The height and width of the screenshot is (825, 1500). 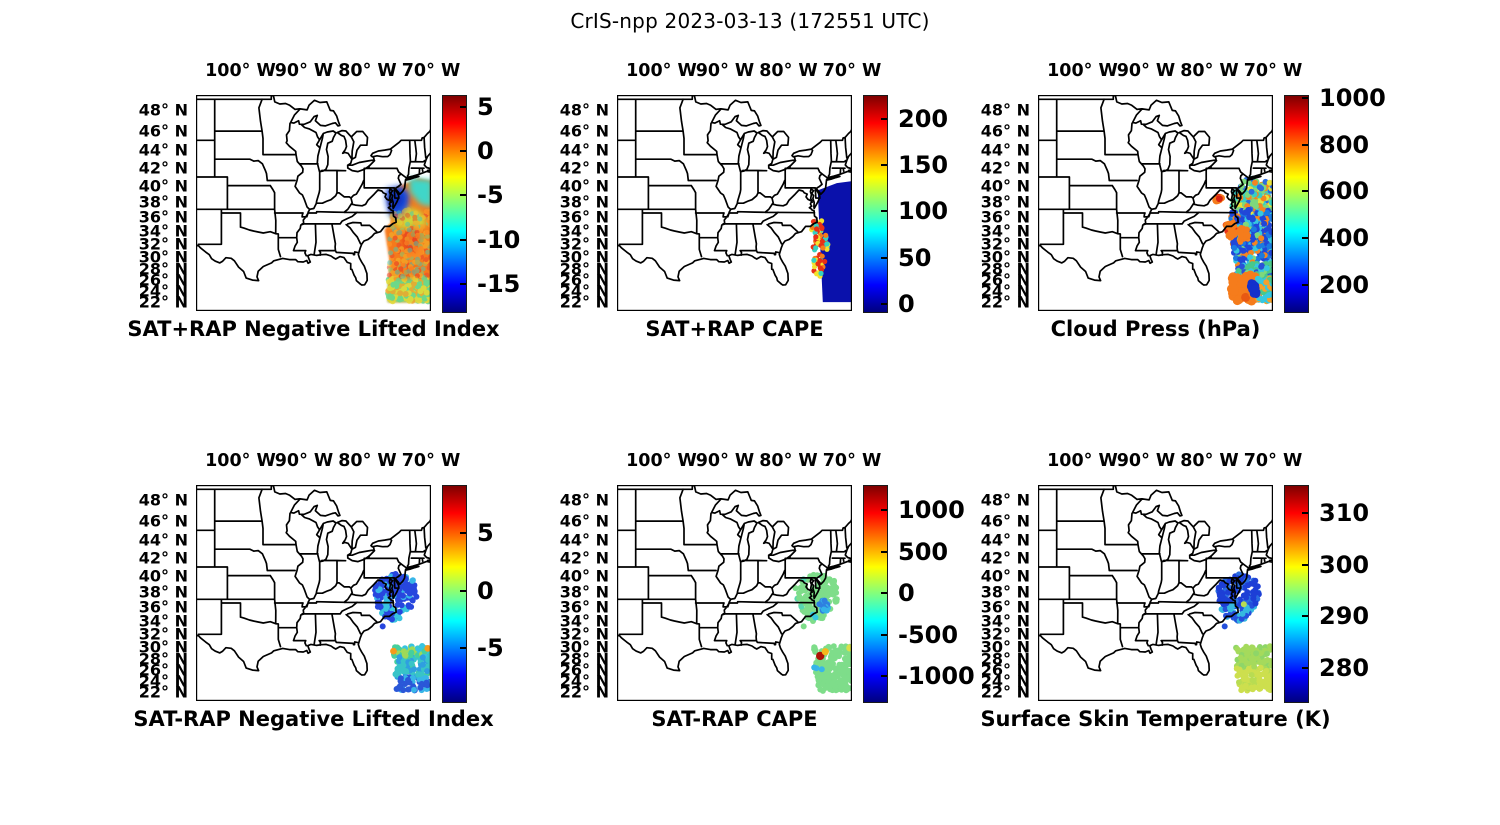 I want to click on map-plot-cloud-press, so click(x=1156, y=203).